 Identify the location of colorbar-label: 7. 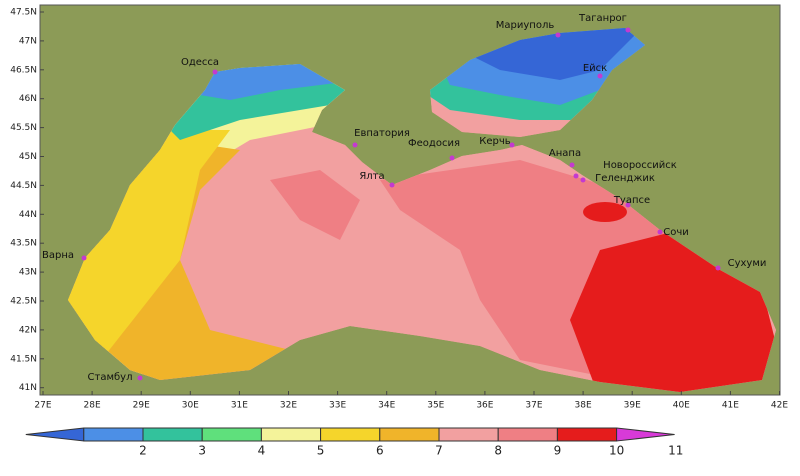
(439, 451).